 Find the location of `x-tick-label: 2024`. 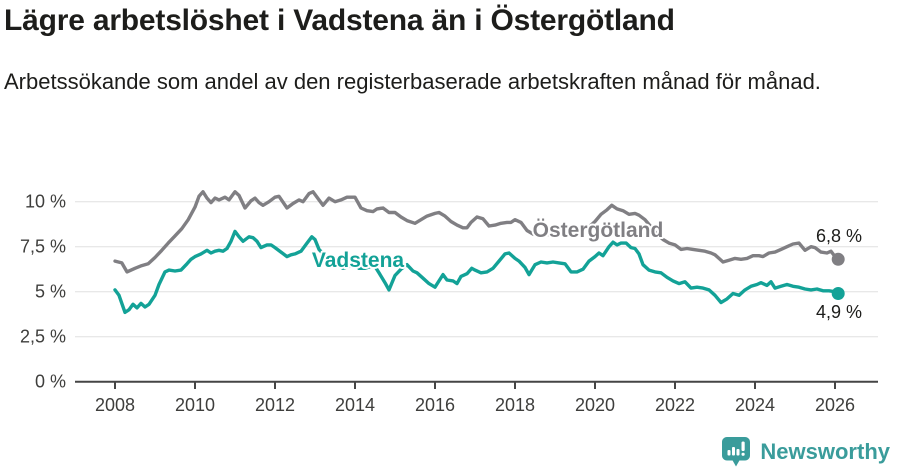

x-tick-label: 2024 is located at coordinates (755, 405).